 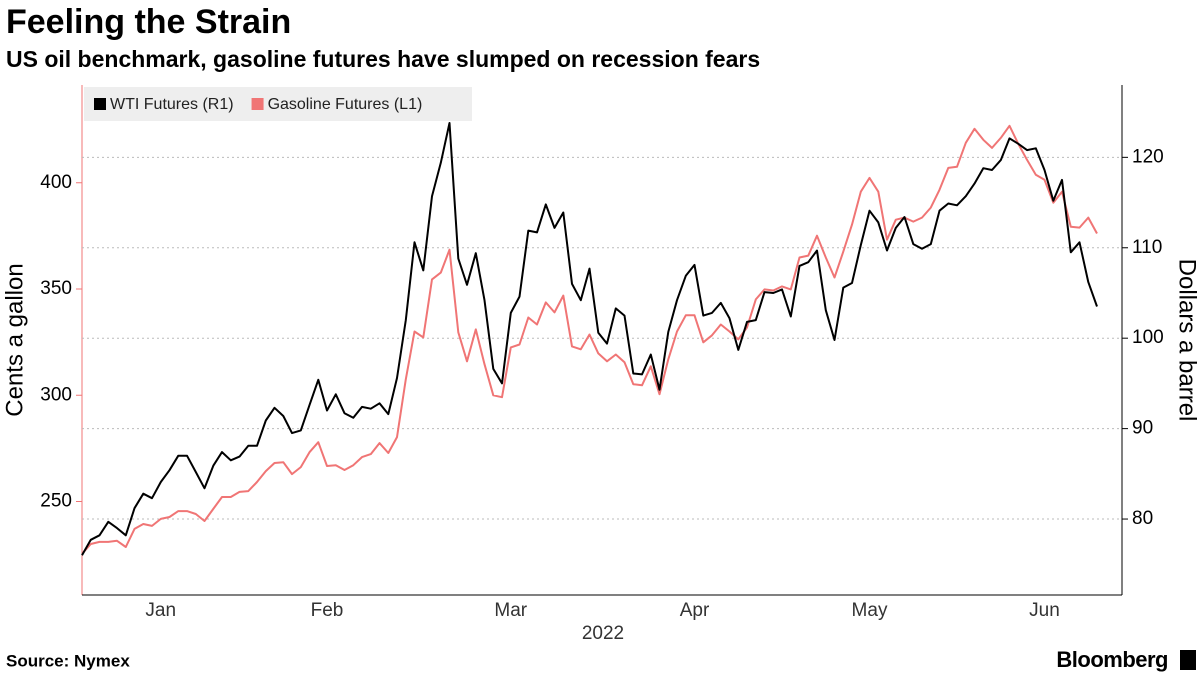 What do you see at coordinates (1188, 660) in the screenshot?
I see `brand-icon` at bounding box center [1188, 660].